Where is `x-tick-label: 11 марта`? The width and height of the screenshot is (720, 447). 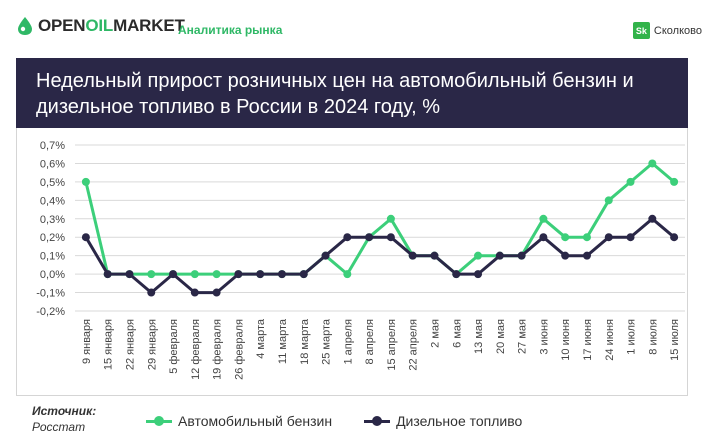
x-tick-label: 11 марта is located at coordinates (283, 341).